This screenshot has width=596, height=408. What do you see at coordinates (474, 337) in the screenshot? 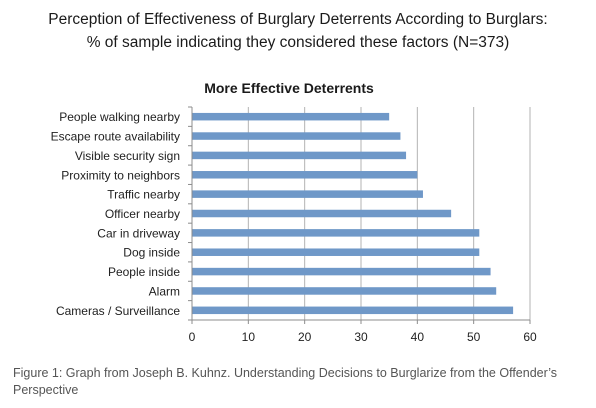
I see `x-tick-label: 50` at bounding box center [474, 337].